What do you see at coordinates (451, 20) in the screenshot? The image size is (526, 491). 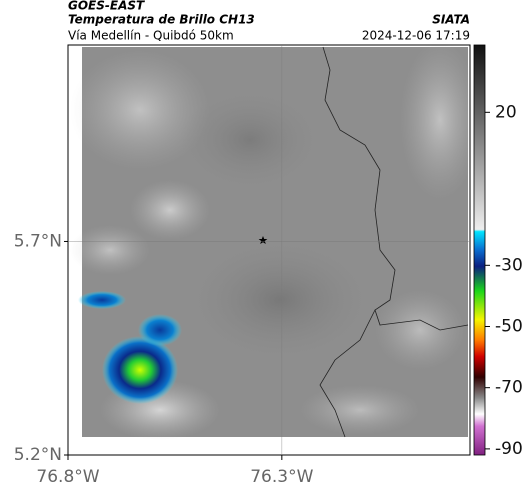 I see `source: SIATA` at bounding box center [451, 20].